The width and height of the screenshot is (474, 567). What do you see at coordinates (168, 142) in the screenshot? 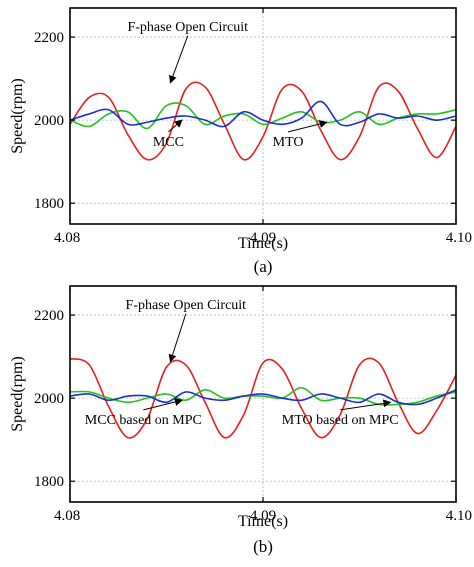
I see `annotation-mcc: MCC` at bounding box center [168, 142].